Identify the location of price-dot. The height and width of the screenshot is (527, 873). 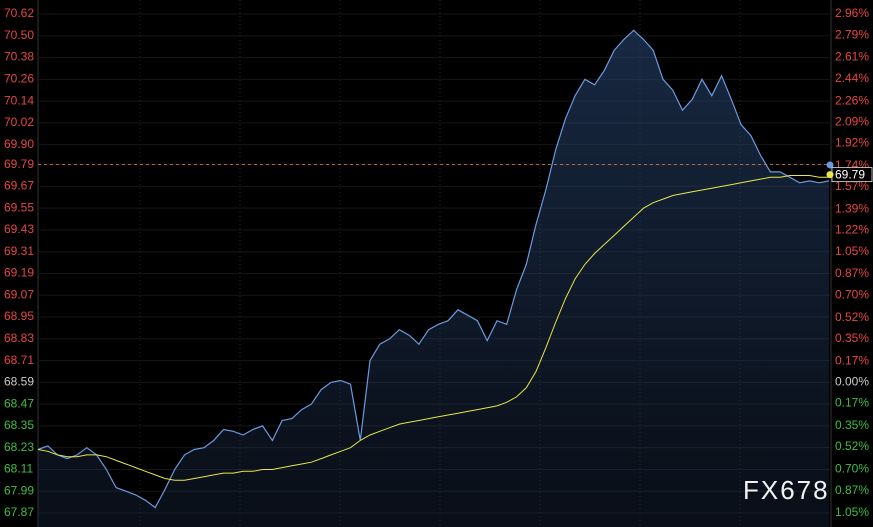
(830, 165).